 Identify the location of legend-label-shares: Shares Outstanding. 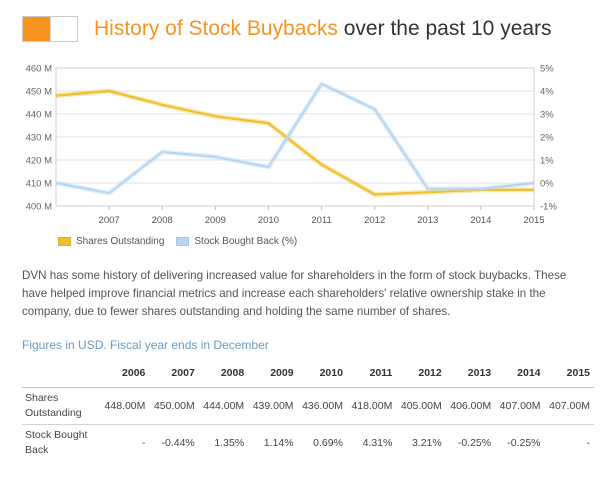
(120, 241).